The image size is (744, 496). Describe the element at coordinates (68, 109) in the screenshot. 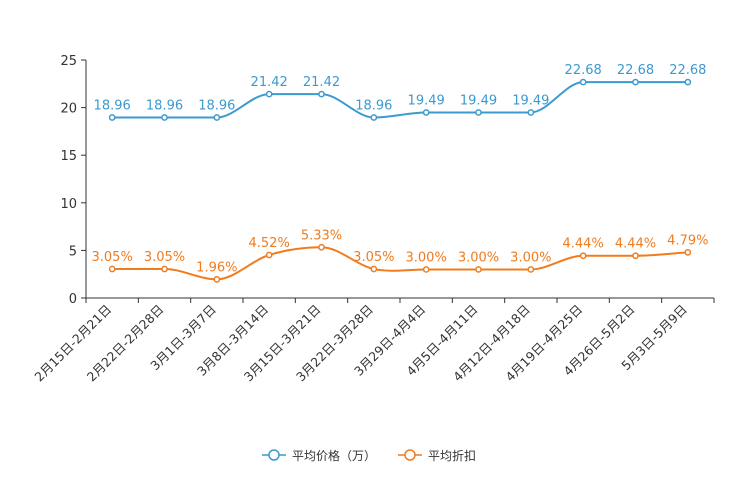

I see `y-tick-label: 20` at that location.